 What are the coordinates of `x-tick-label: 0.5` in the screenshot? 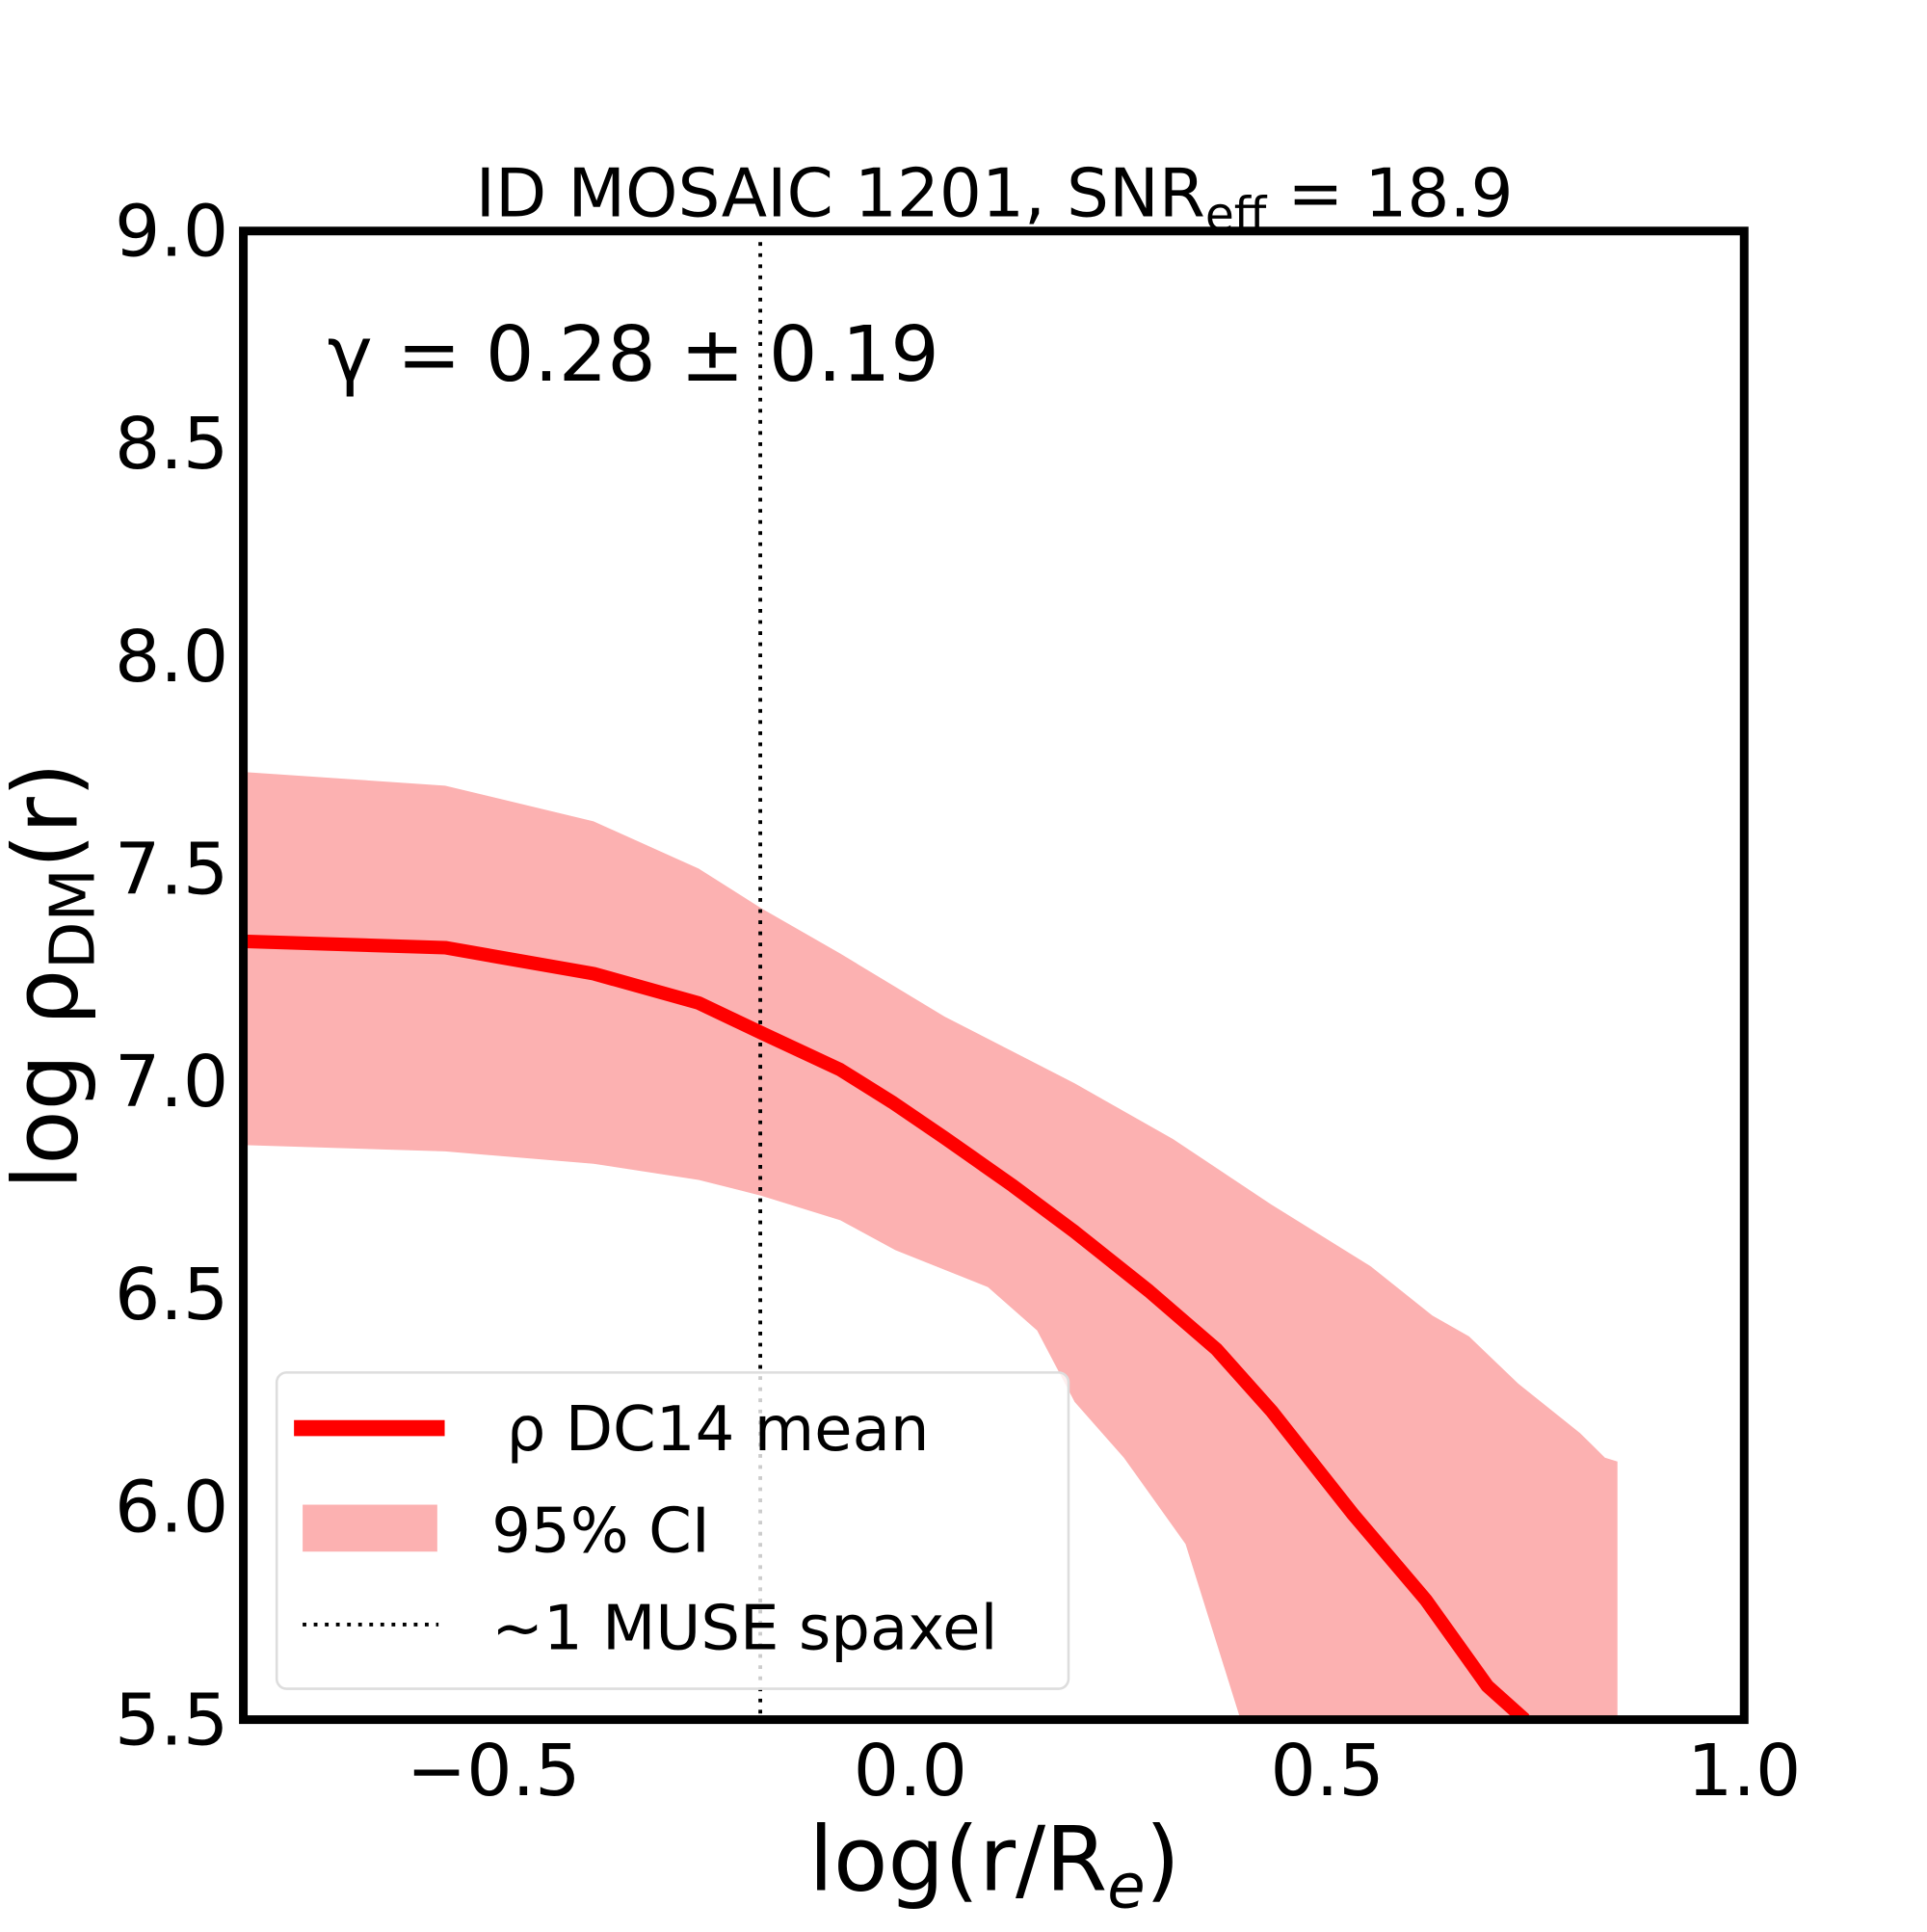 It's located at (1327, 1771).